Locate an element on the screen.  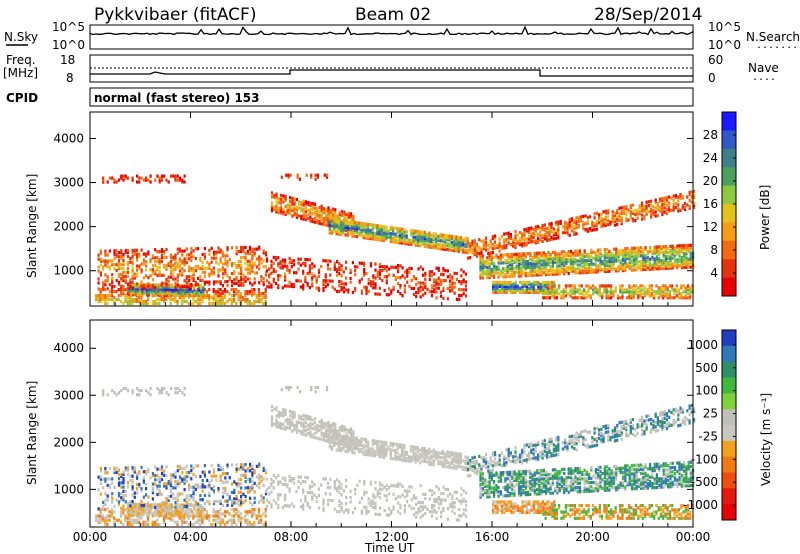
colorbar-tick-label: 16 is located at coordinates (710, 204).